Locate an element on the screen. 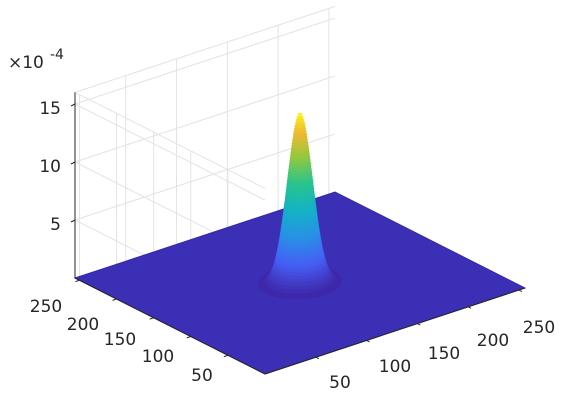 This screenshot has width=570, height=420. z-exponent-power: -4 is located at coordinates (57, 55).